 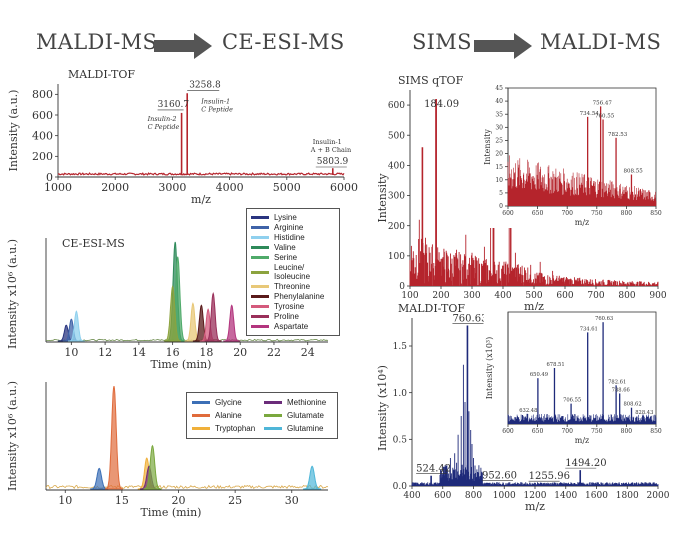 What do you see at coordinates (162, 119) in the screenshot?
I see `peak-note: Insulin-2` at bounding box center [162, 119].